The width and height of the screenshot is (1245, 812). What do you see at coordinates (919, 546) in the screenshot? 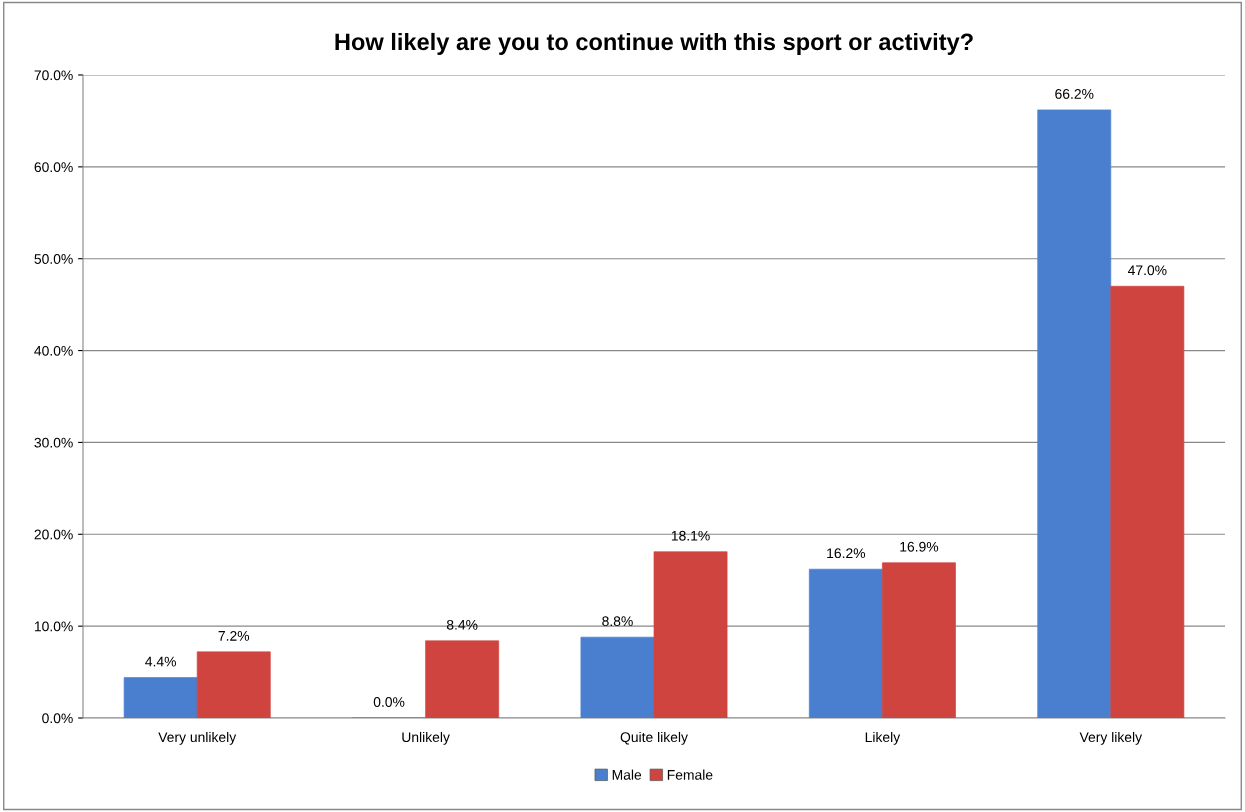
I see `data-label: 16.9%` at bounding box center [919, 546].